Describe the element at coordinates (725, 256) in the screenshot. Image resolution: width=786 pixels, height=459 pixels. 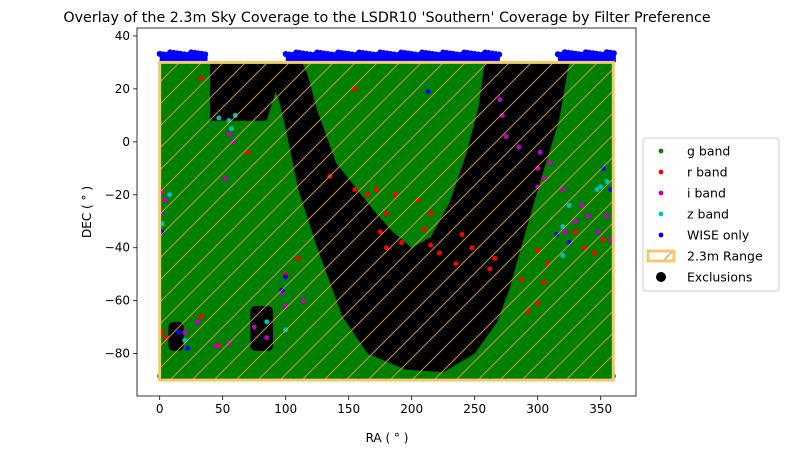
I see `legend-label: 2.3m Range` at that location.